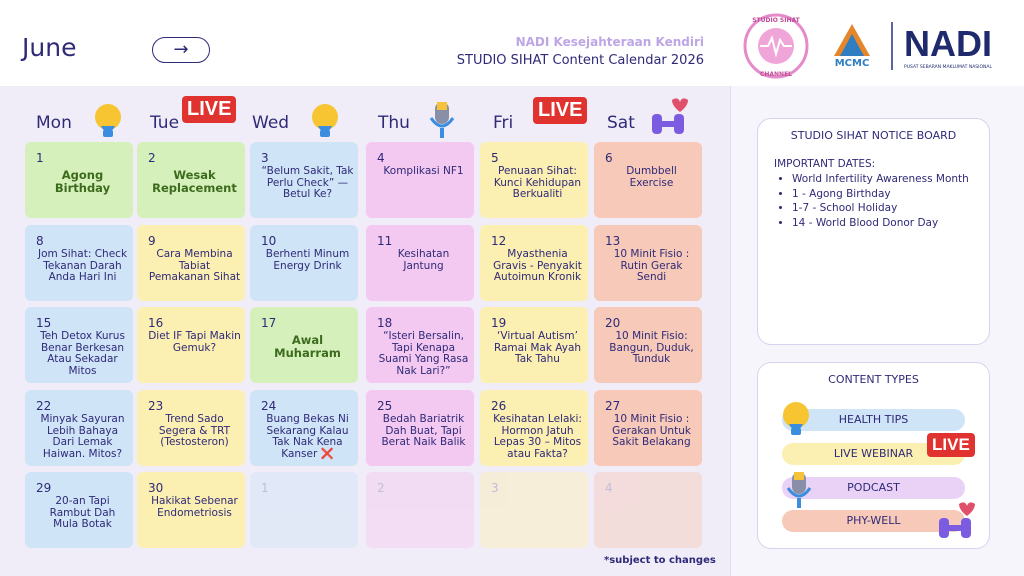  Describe the element at coordinates (420, 510) in the screenshot. I see `day-cell: 2` at that location.